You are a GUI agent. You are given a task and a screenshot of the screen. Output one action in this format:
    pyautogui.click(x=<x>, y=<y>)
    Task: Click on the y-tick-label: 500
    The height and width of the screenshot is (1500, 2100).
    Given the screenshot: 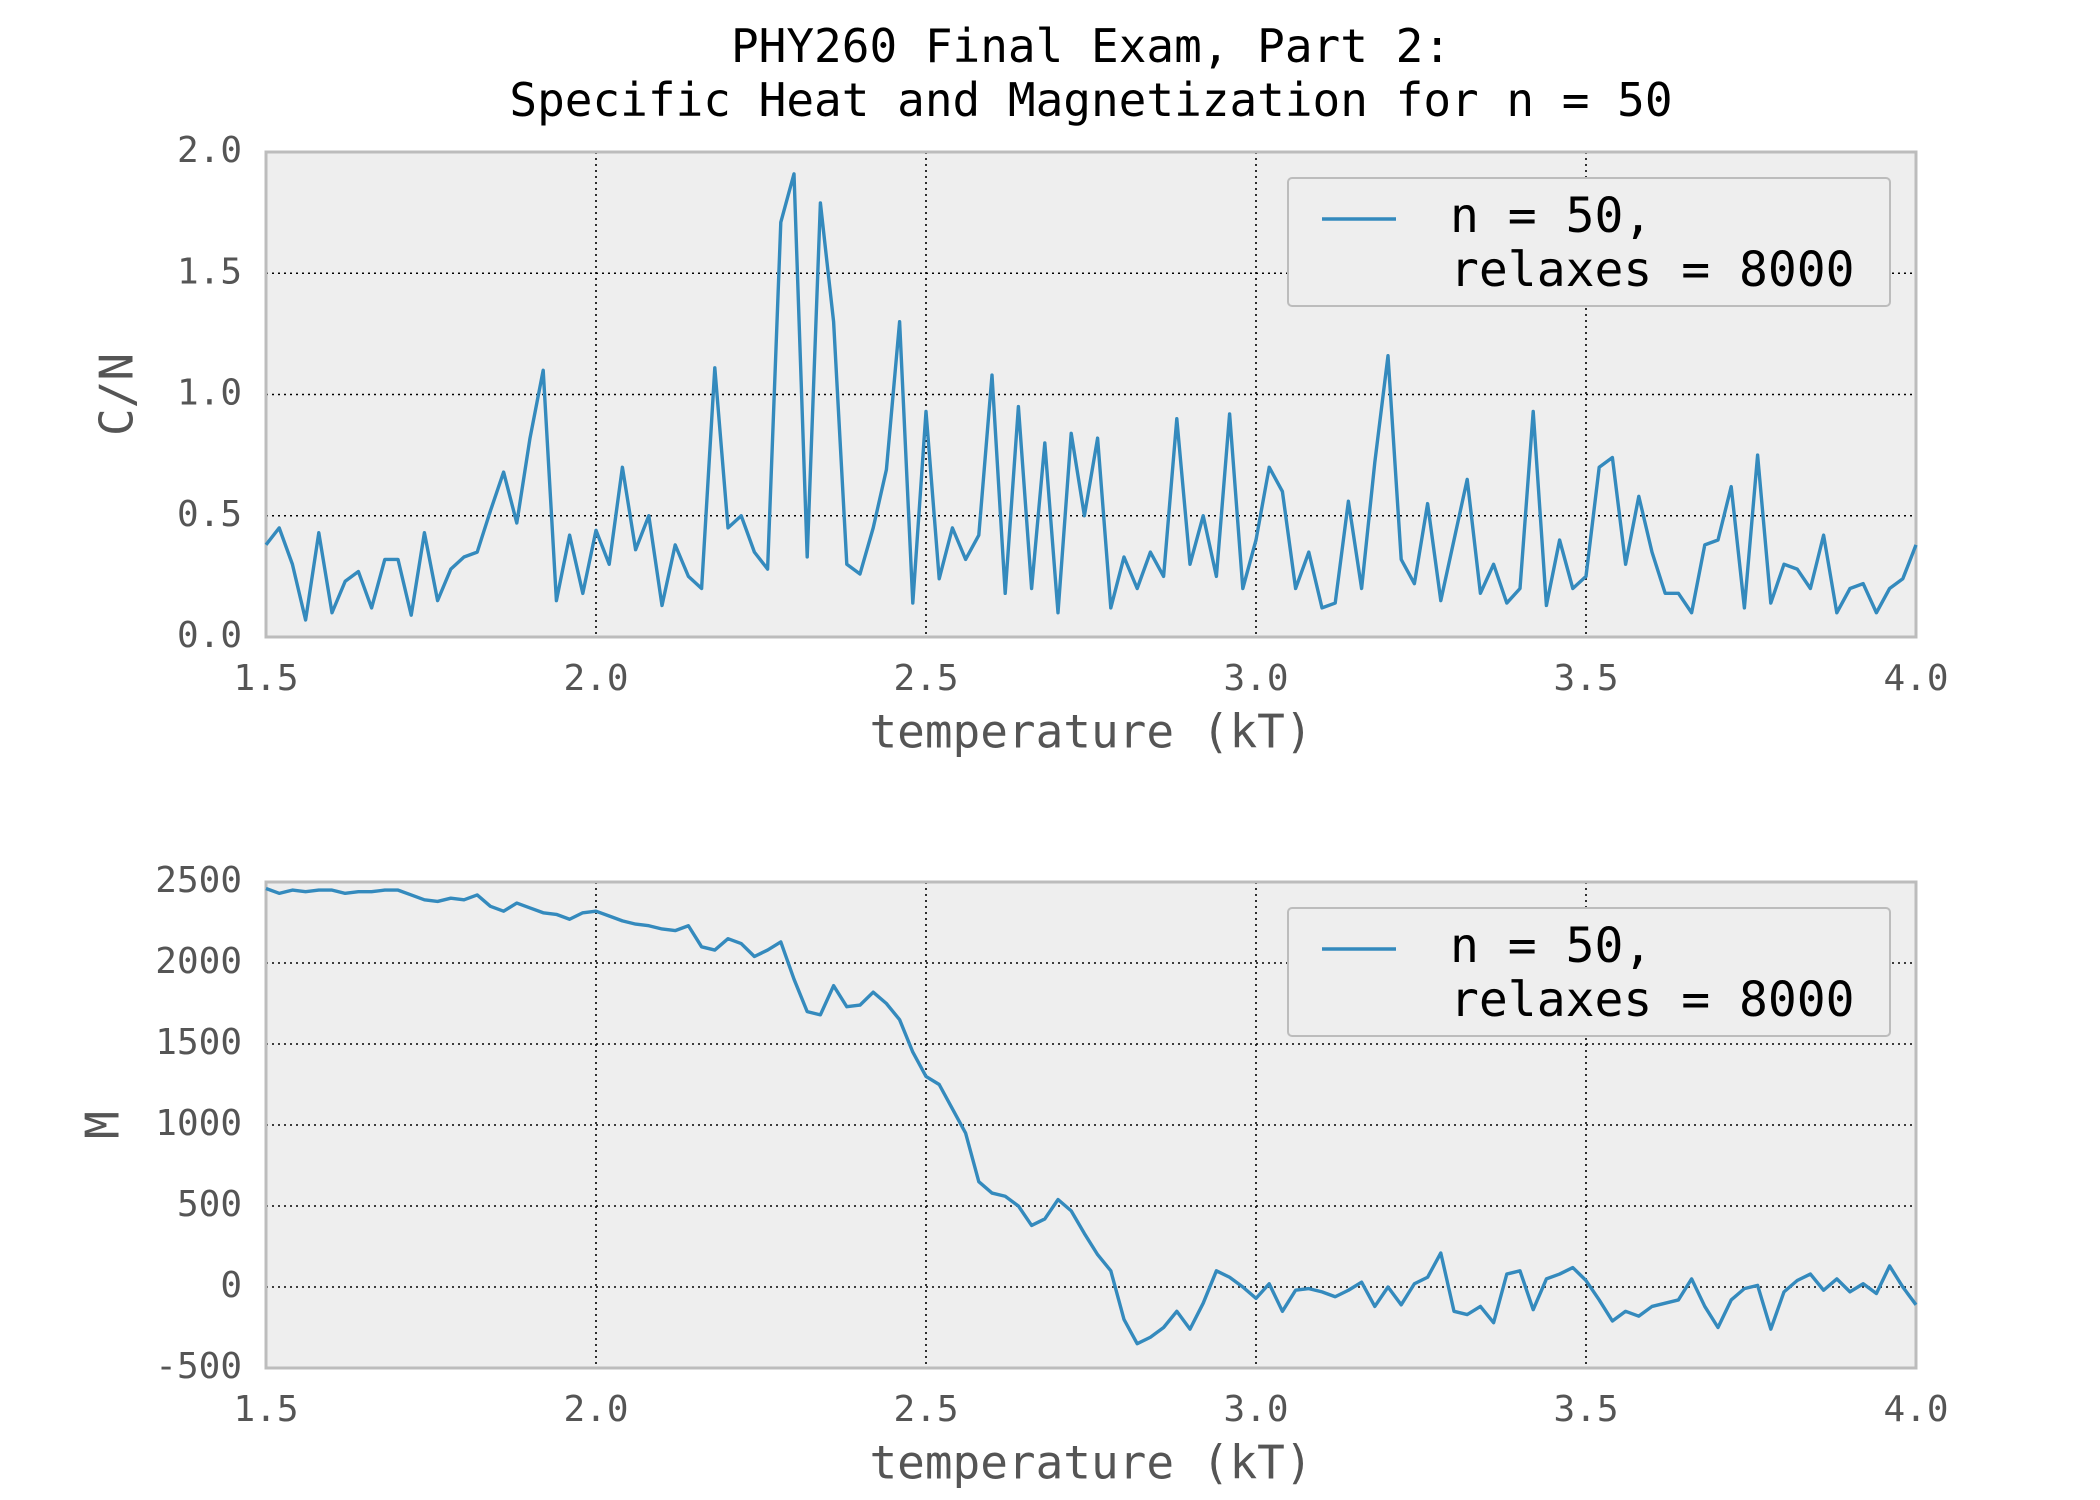 What is the action you would take?
    pyautogui.click(x=209, y=1204)
    